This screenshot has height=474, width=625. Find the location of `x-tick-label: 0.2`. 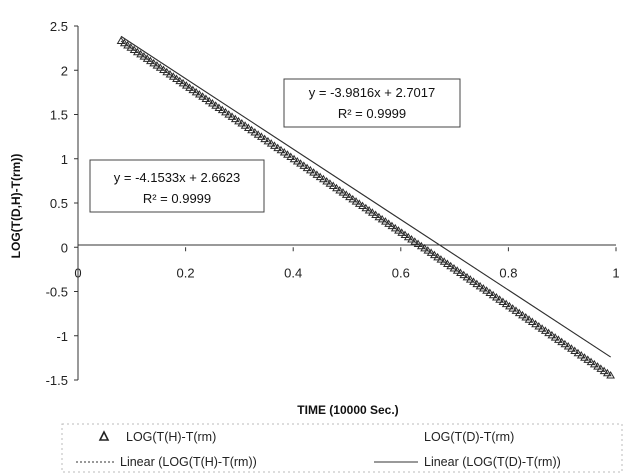

x-tick-label: 0.2 is located at coordinates (186, 272).